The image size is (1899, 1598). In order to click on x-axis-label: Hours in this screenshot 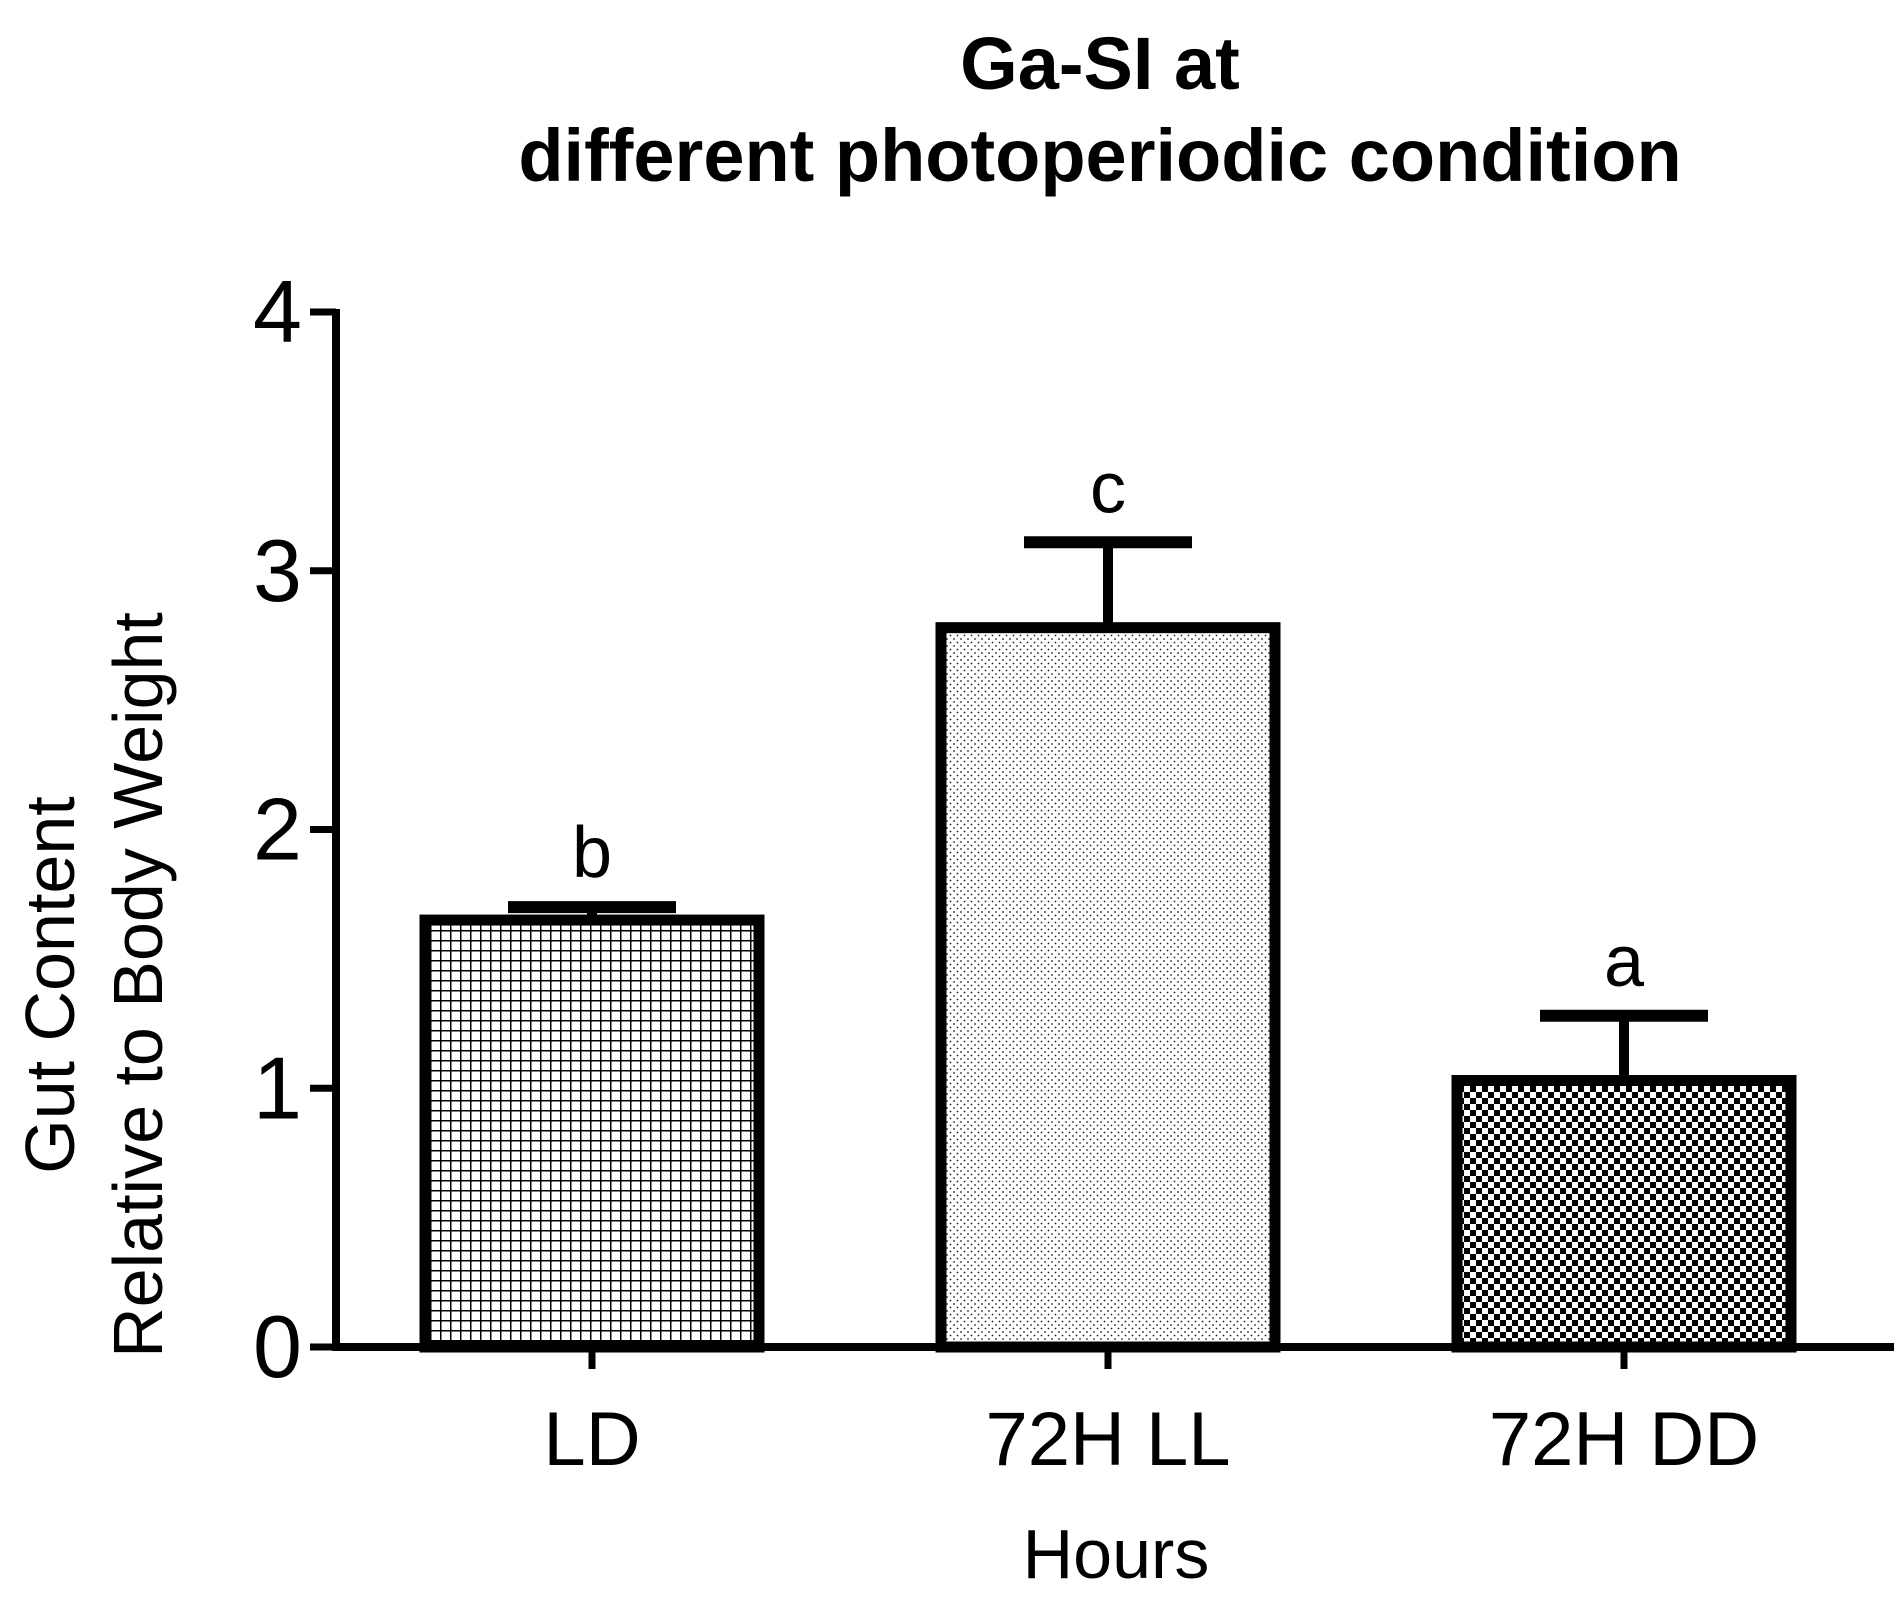, I will do `click(1116, 1554)`.